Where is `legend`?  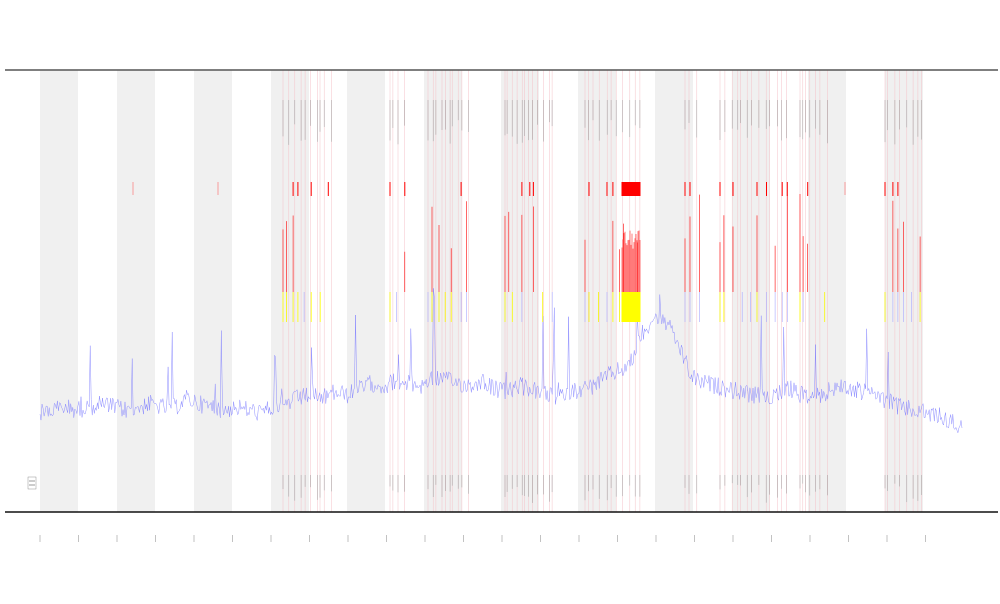
legend is located at coordinates (32, 483).